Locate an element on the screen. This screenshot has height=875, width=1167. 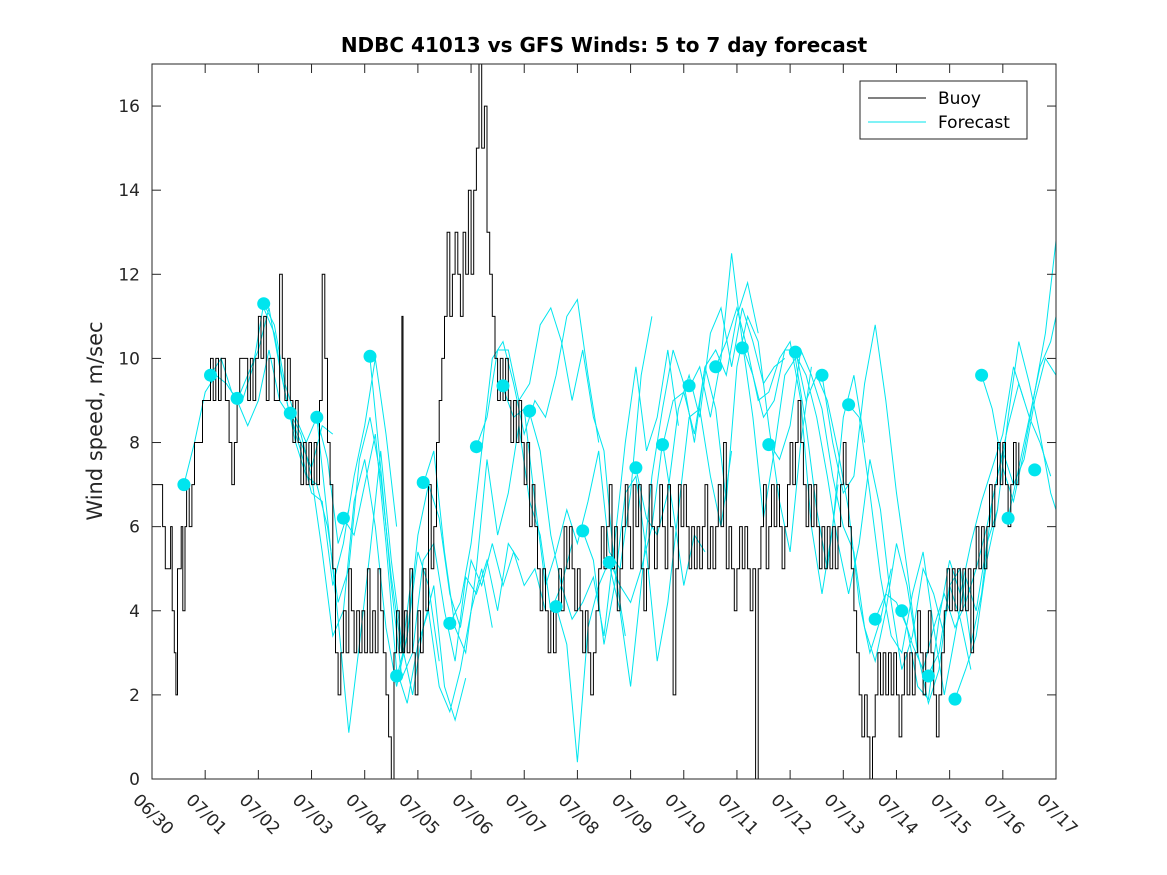
y-tick-label: 16 is located at coordinates (129, 107).